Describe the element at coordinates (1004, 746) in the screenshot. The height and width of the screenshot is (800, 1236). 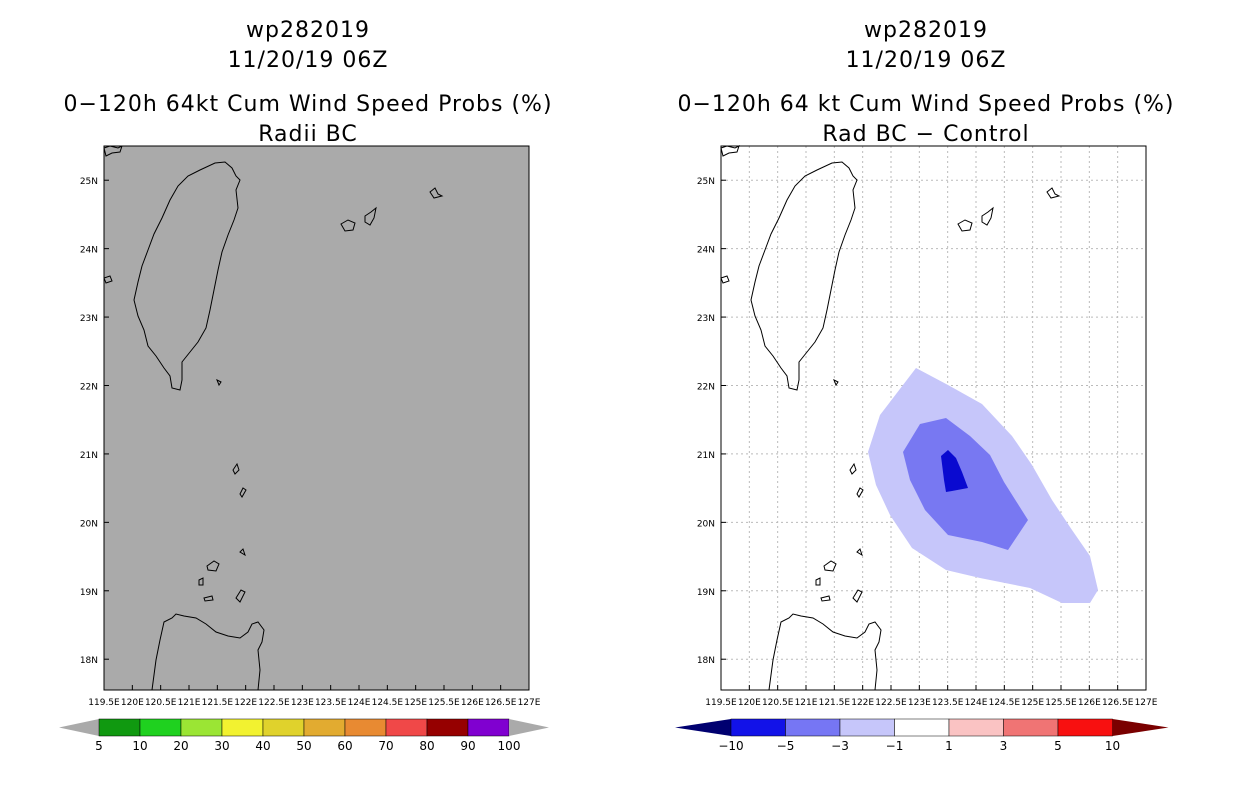
I see `colorbar-label: 3` at that location.